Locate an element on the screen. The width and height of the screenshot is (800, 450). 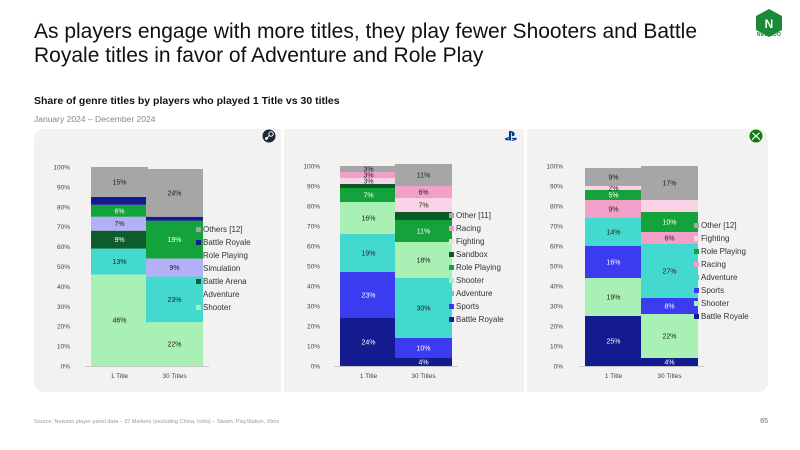
legend-label: Simulation is located at coordinates (221, 268).